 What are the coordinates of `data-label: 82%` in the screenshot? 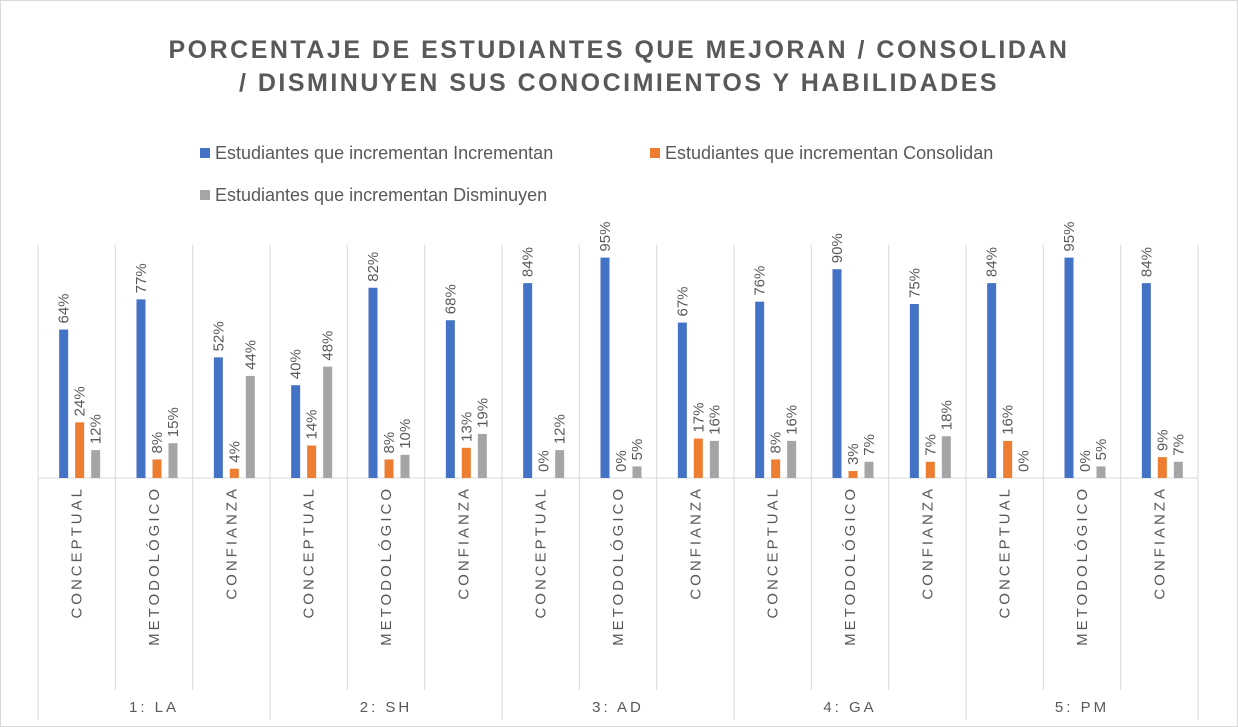 It's located at (373, 267).